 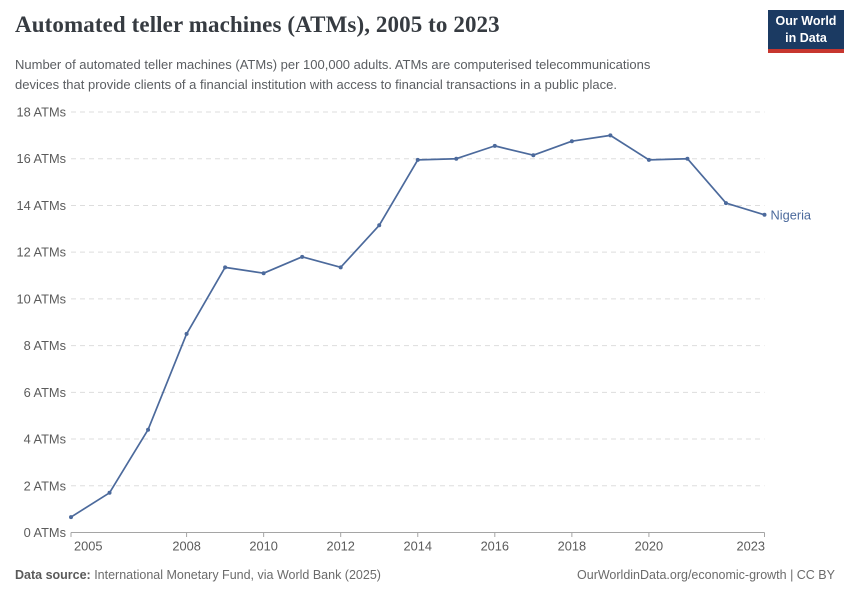 I want to click on x-tick-label: 2018, so click(x=572, y=546).